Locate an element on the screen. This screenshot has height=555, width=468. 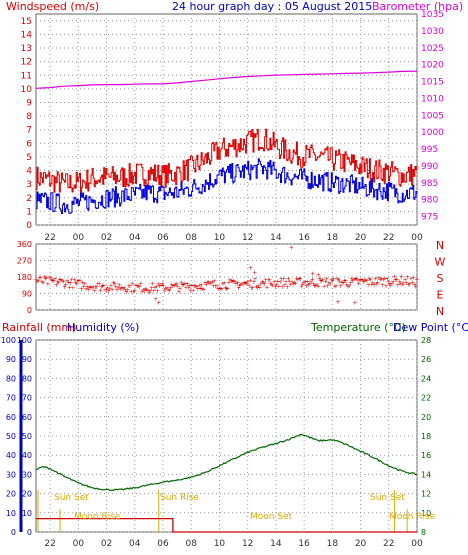
dir-point-78: + is located at coordinates (128, 286).